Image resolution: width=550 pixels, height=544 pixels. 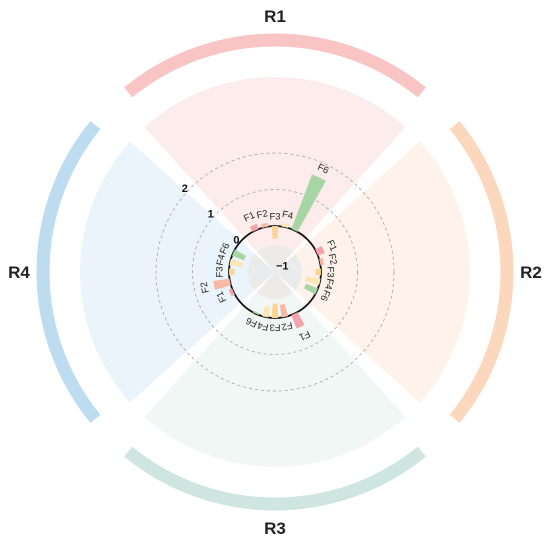 I want to click on bar-label-r2-f2: F2, so click(x=332, y=259).